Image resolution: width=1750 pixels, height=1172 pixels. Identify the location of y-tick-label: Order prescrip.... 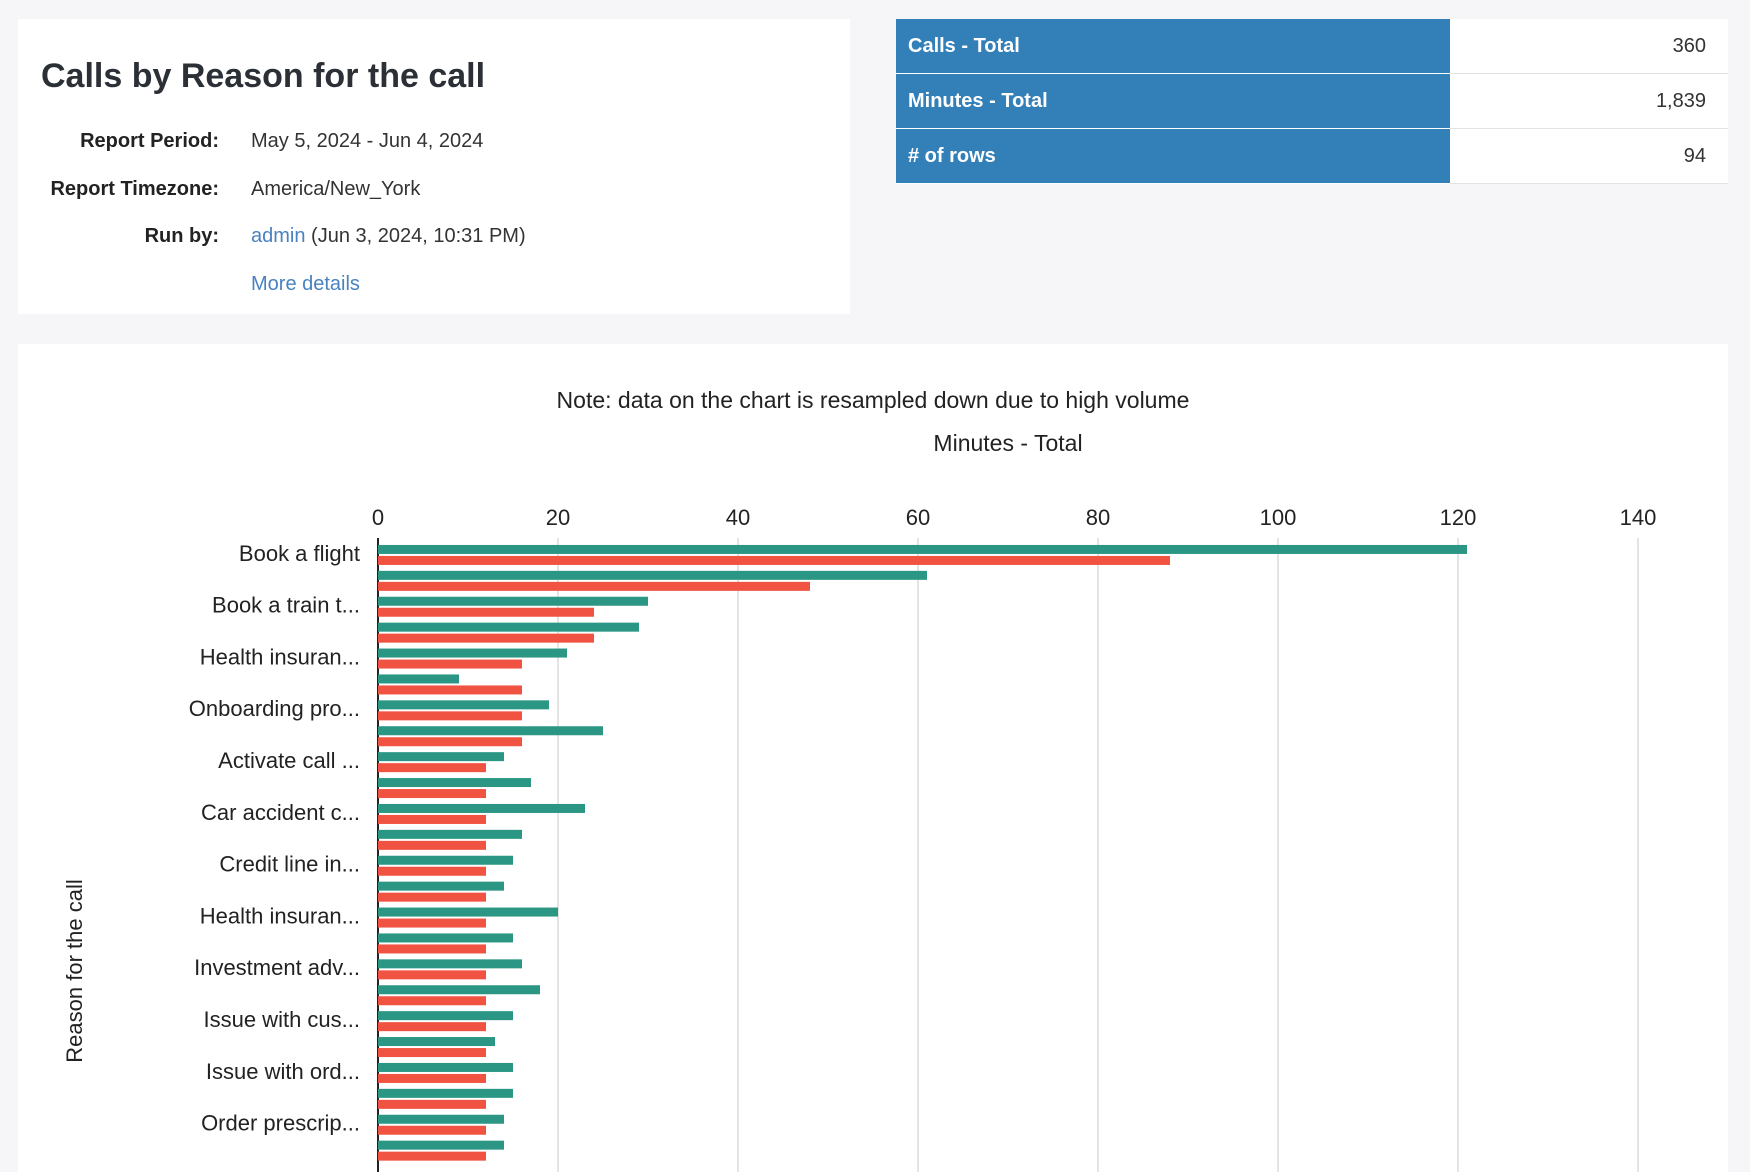
(280, 1123).